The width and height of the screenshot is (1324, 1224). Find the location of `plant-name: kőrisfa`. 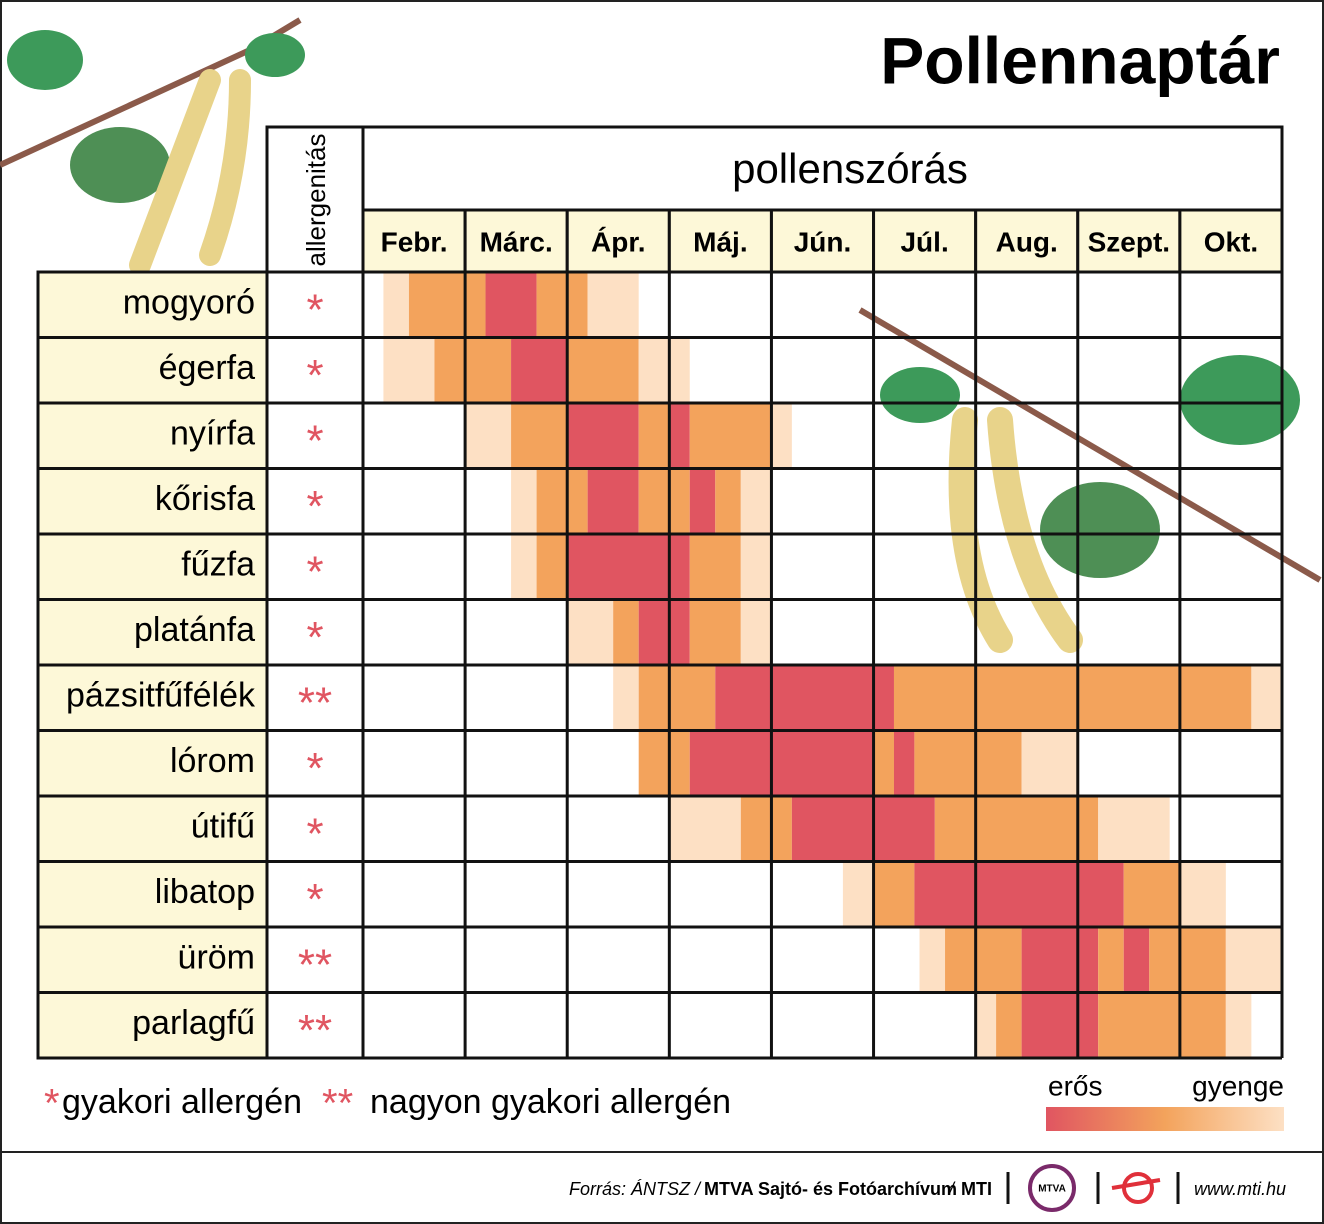

plant-name: kőrisfa is located at coordinates (205, 499).